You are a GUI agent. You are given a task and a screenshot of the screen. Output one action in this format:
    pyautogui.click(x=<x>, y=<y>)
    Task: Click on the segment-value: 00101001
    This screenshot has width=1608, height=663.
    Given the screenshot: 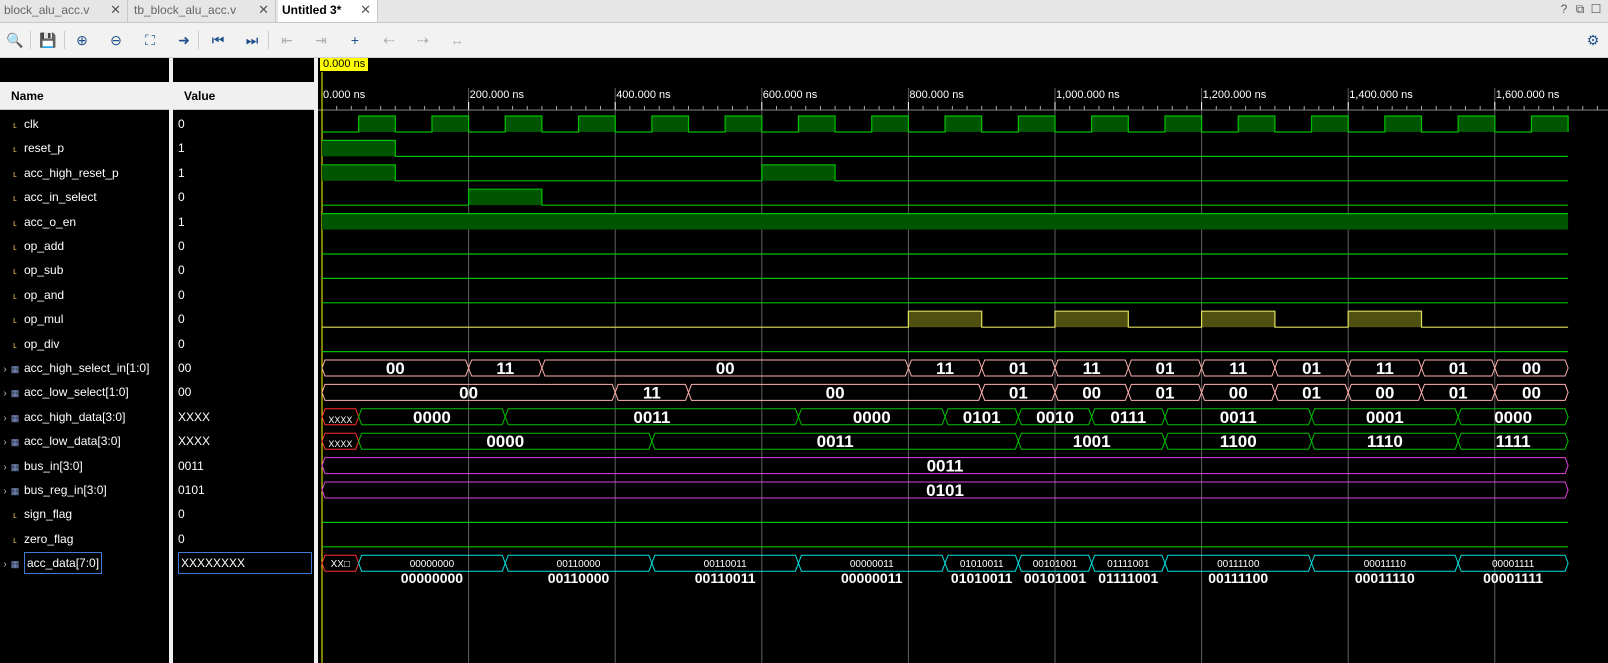 What is the action you would take?
    pyautogui.click(x=1055, y=564)
    